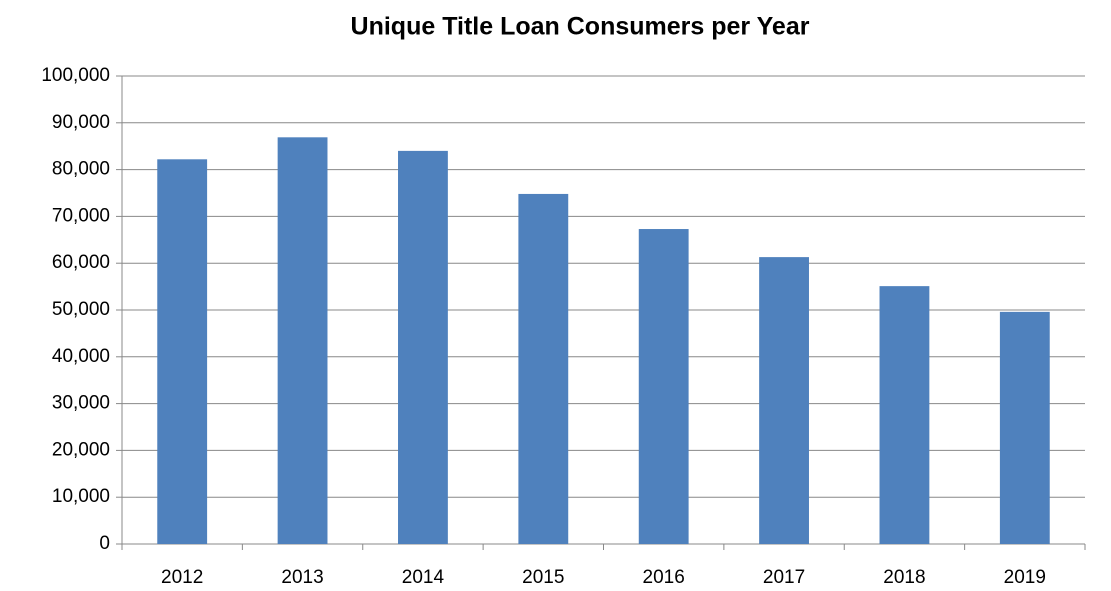 The image size is (1111, 591). What do you see at coordinates (81, 356) in the screenshot?
I see `y-tick-label: 40,000` at bounding box center [81, 356].